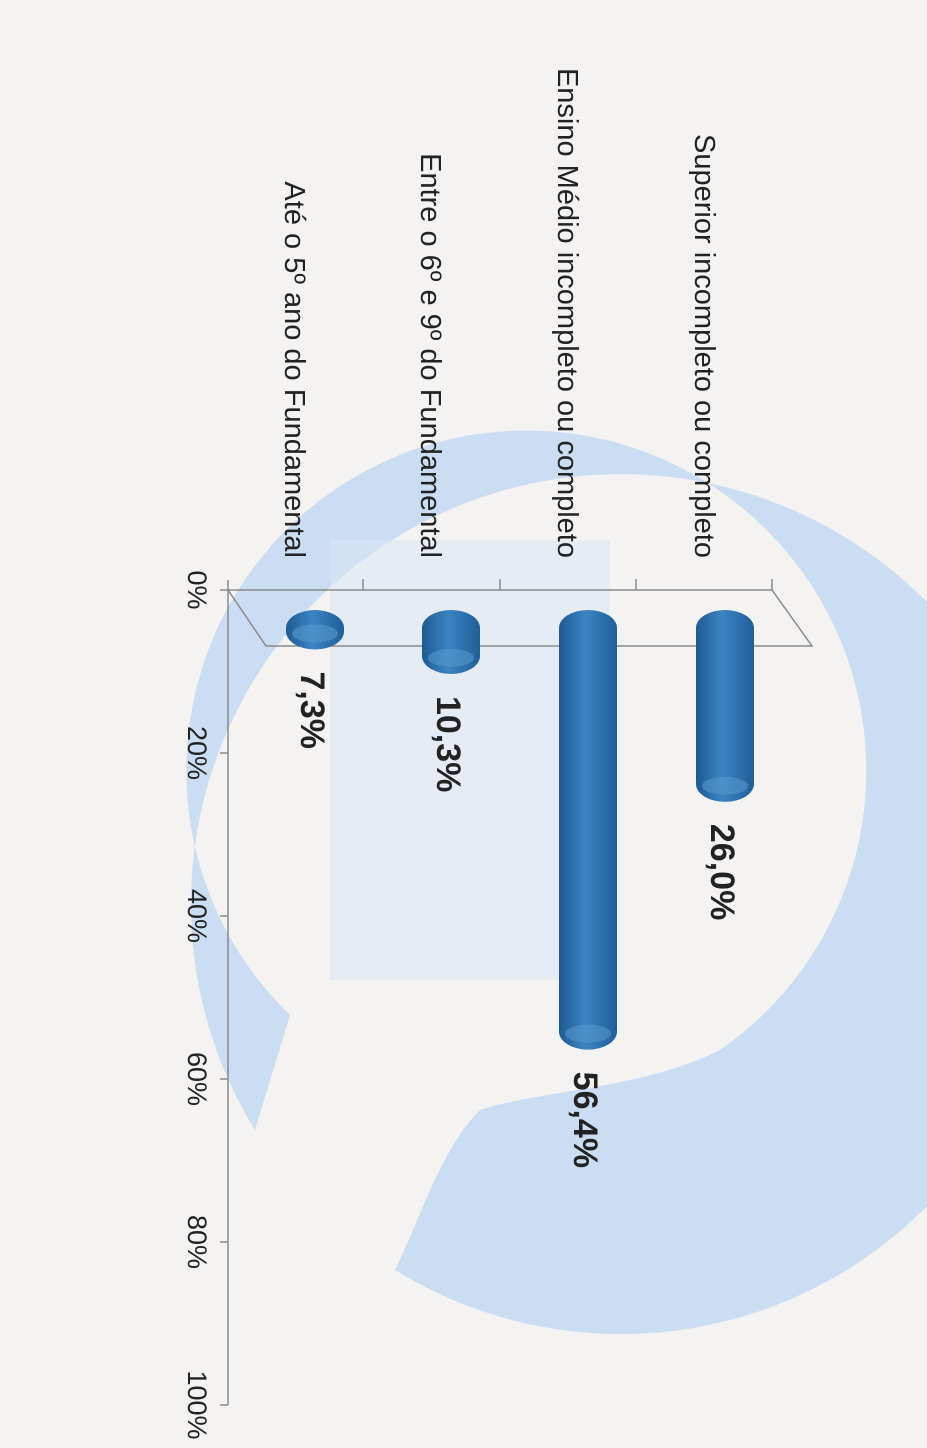  Describe the element at coordinates (448, 744) in the screenshot. I see `value-label: 10,3%` at that location.